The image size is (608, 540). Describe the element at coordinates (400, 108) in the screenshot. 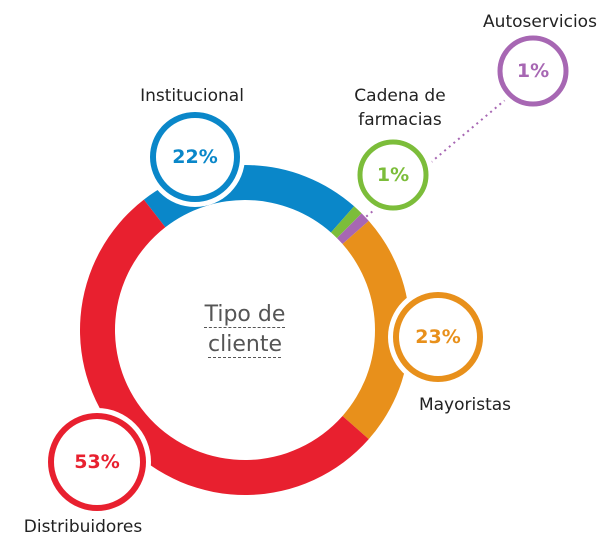

I see `category-label: Cadena de farmacias` at that location.